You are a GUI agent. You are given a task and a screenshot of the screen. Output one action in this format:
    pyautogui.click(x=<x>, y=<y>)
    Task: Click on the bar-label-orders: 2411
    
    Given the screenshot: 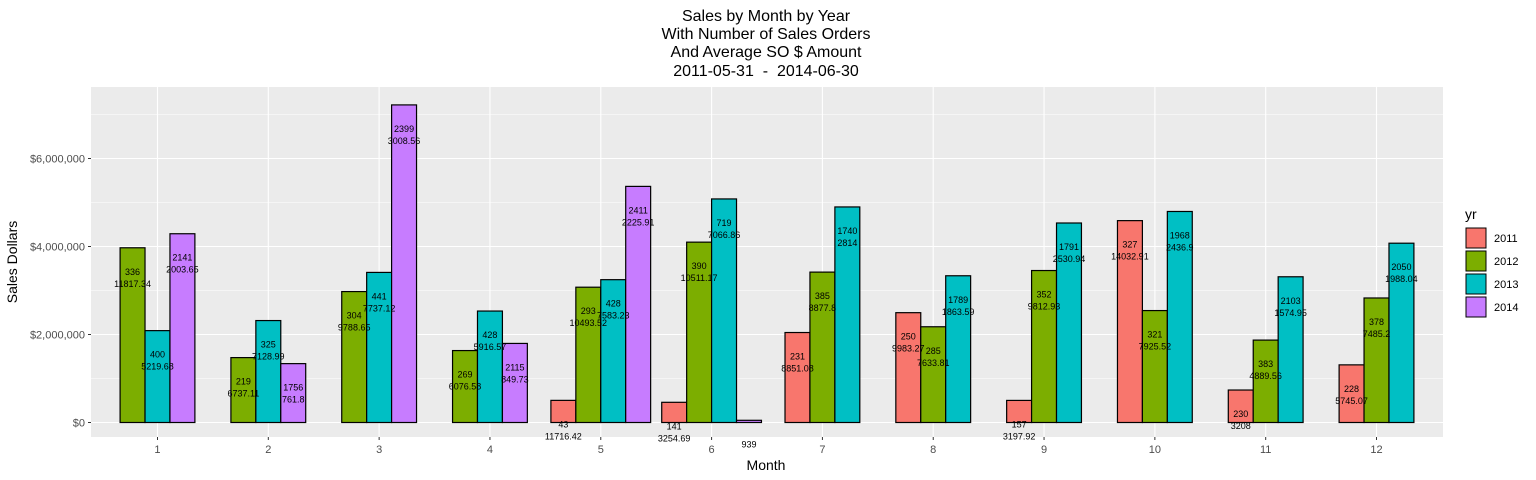 What is the action you would take?
    pyautogui.click(x=637, y=210)
    